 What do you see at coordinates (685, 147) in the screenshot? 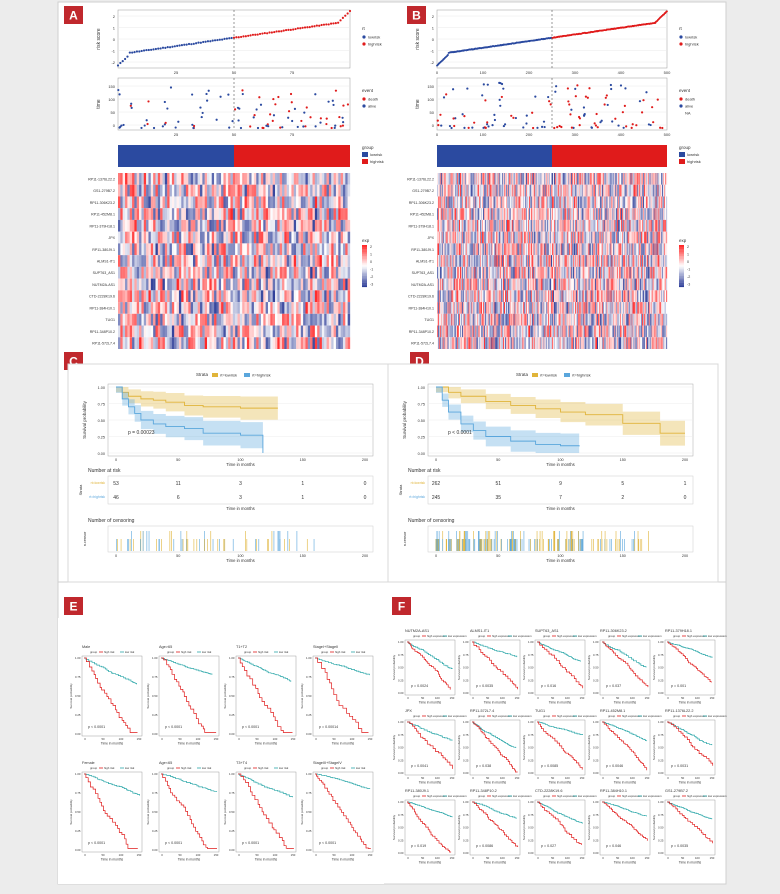
I see `b-group-legend-title: group` at bounding box center [685, 147].